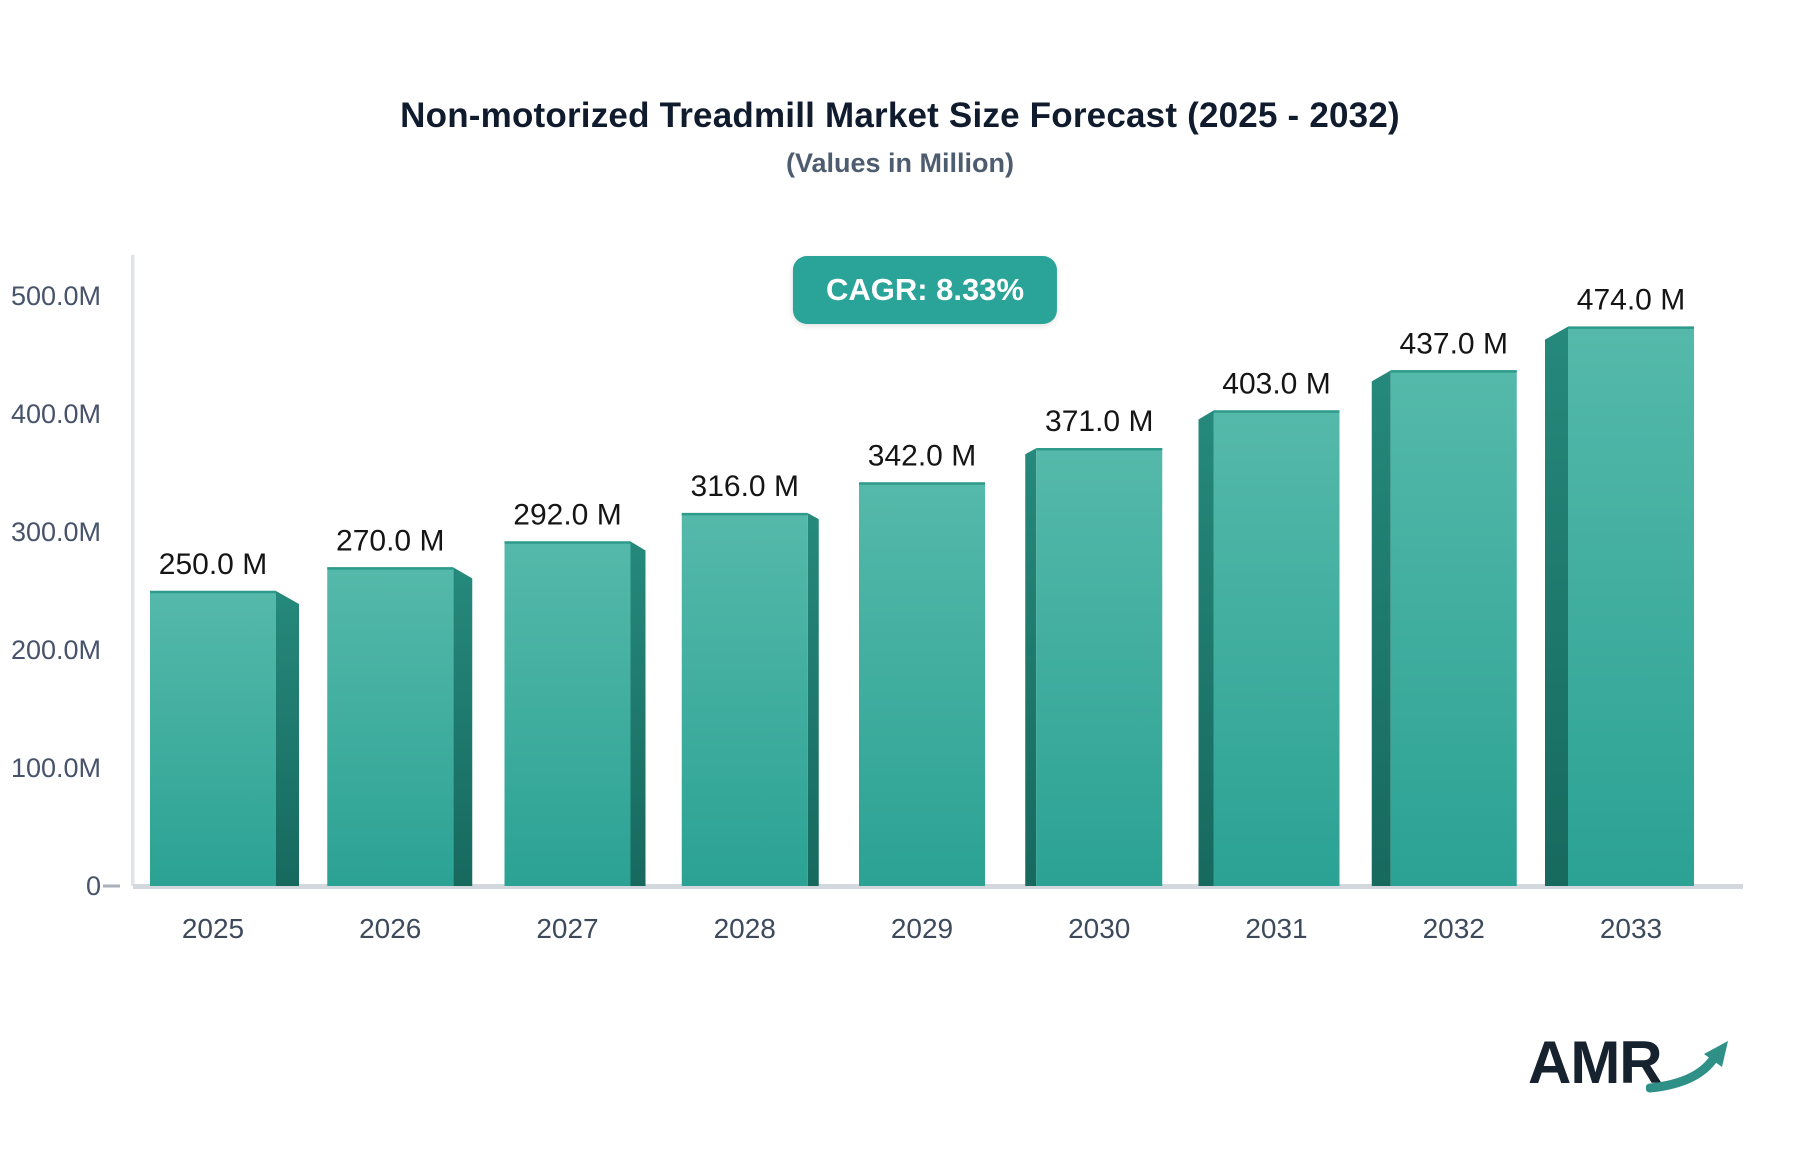 This screenshot has height=1156, width=1800. I want to click on bar-value-label: 371.0 M, so click(1099, 421).